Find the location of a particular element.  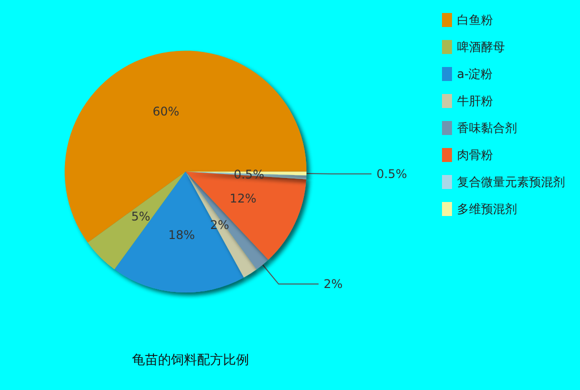

data-label: 5% is located at coordinates (140, 216).